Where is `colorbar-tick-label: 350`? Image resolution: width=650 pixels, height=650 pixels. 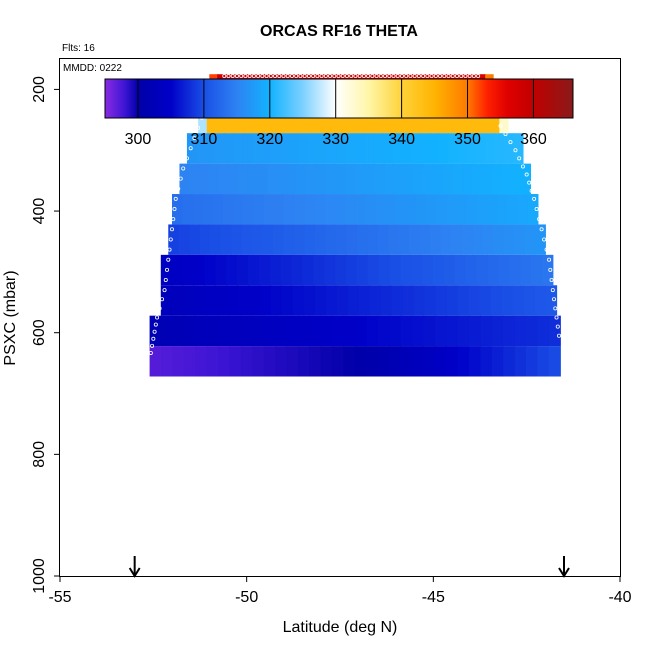
colorbar-tick-label: 350 is located at coordinates (467, 139).